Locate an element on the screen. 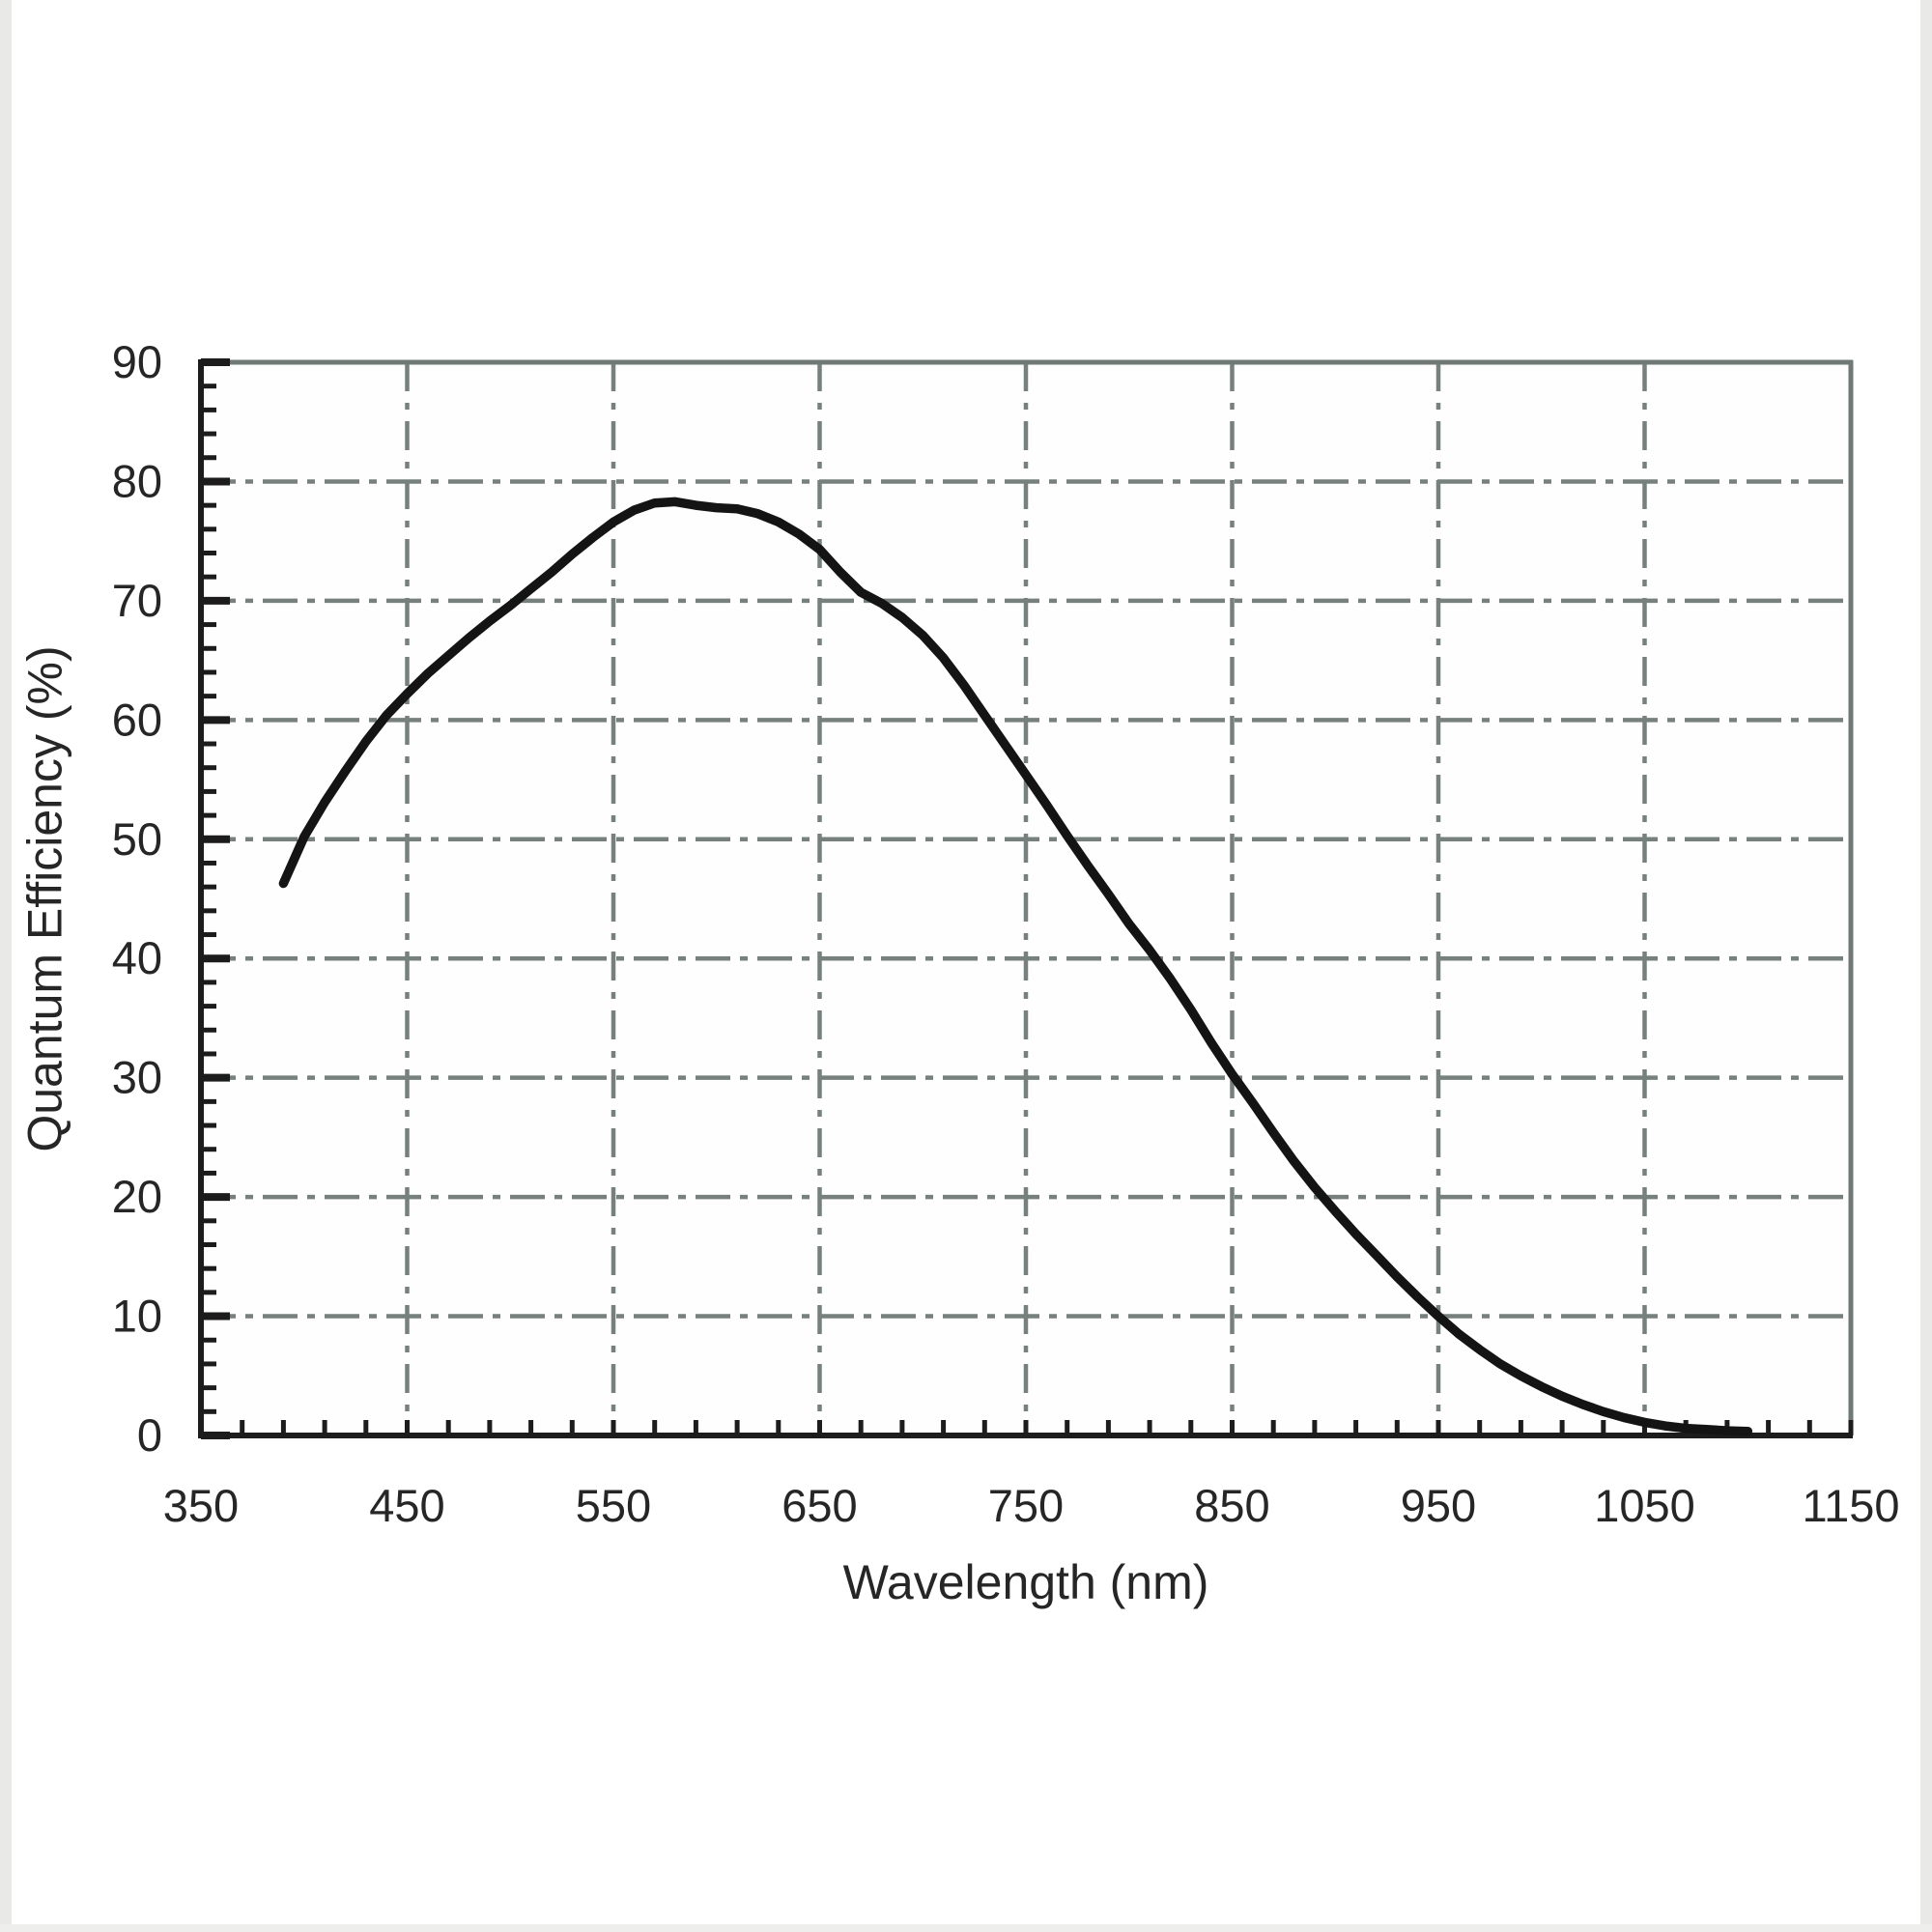 The width and height of the screenshot is (1932, 1932). x-axis-title: Wavelength (nm) is located at coordinates (1026, 1582).